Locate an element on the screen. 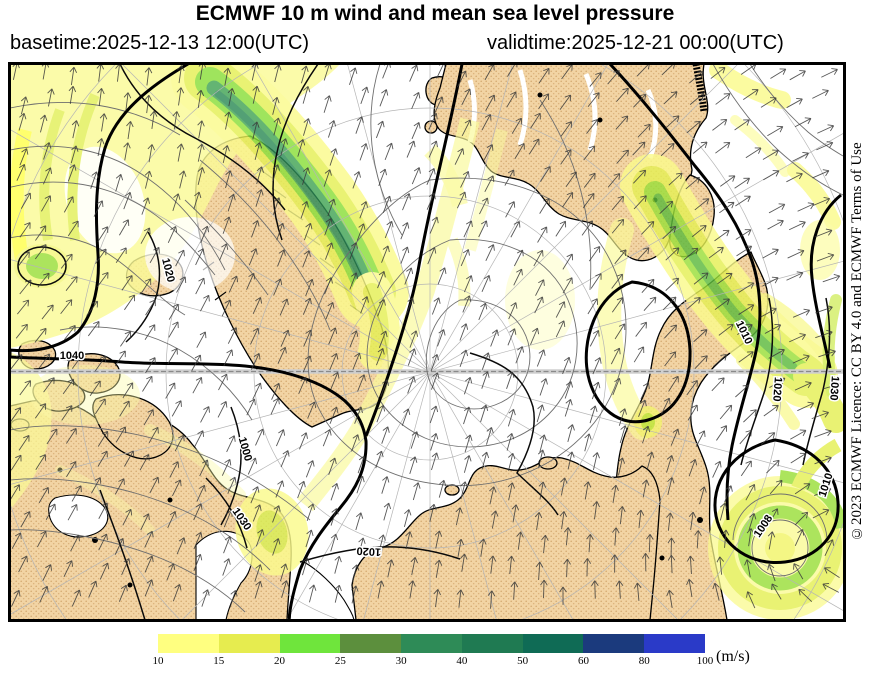 The height and width of the screenshot is (680, 870). validtime-text: validtime:2025-12-21 00:00(UTC) is located at coordinates (635, 43).